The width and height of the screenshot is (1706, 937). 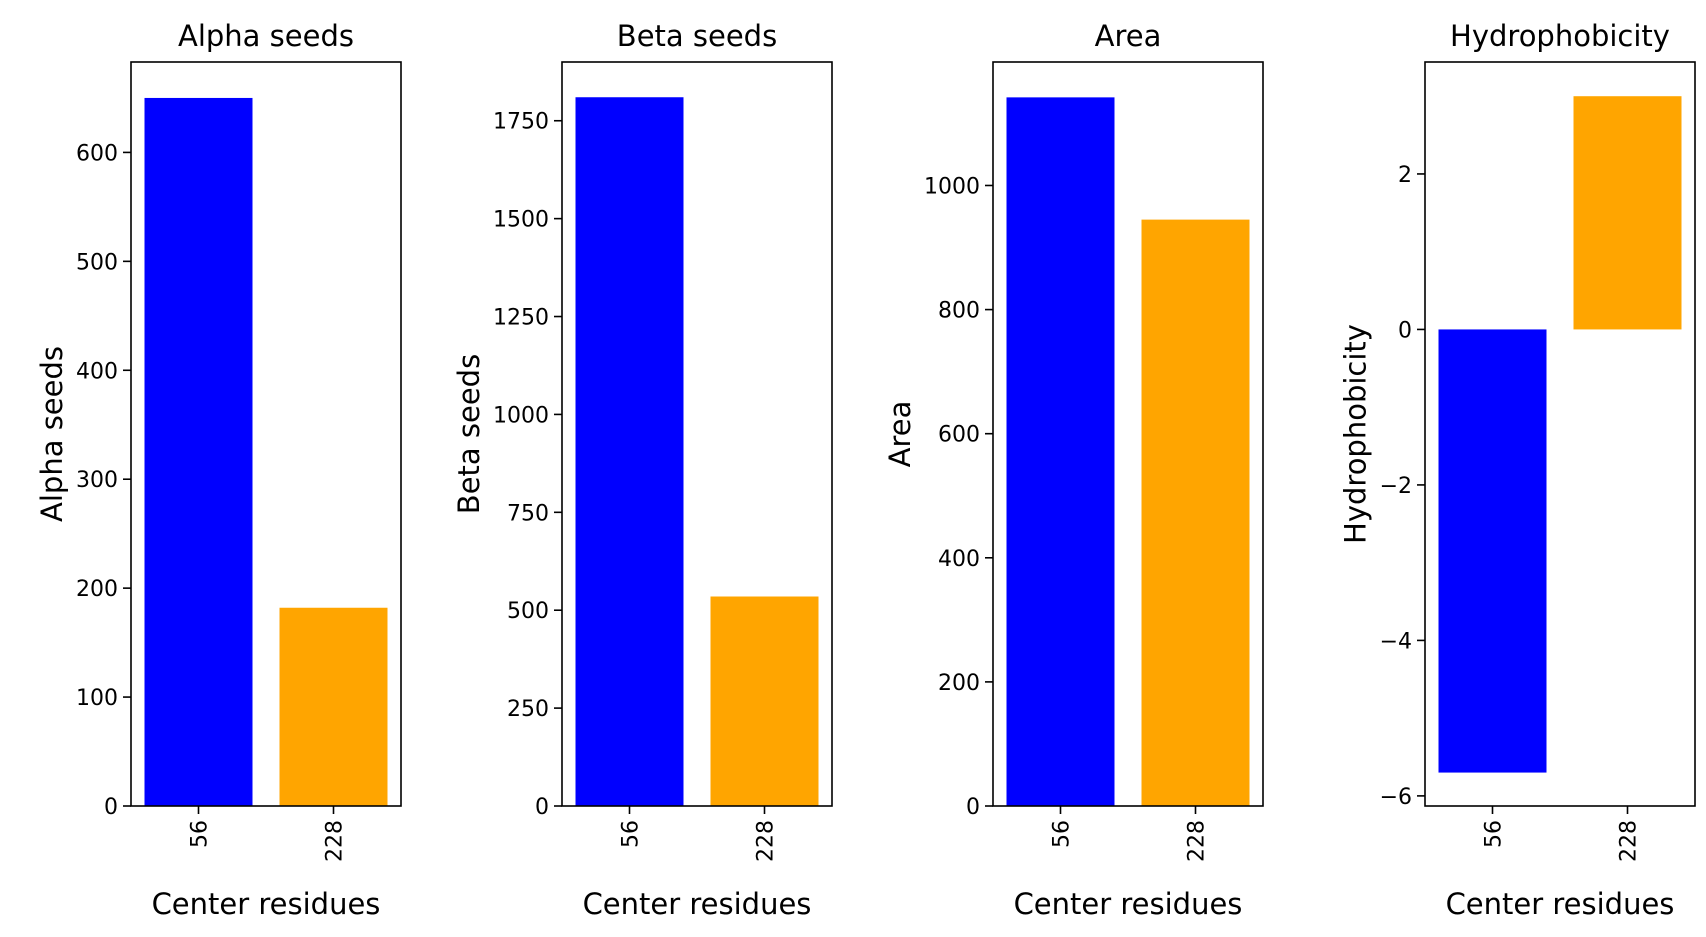 What do you see at coordinates (97, 698) in the screenshot?
I see `y-tick-label: 100` at bounding box center [97, 698].